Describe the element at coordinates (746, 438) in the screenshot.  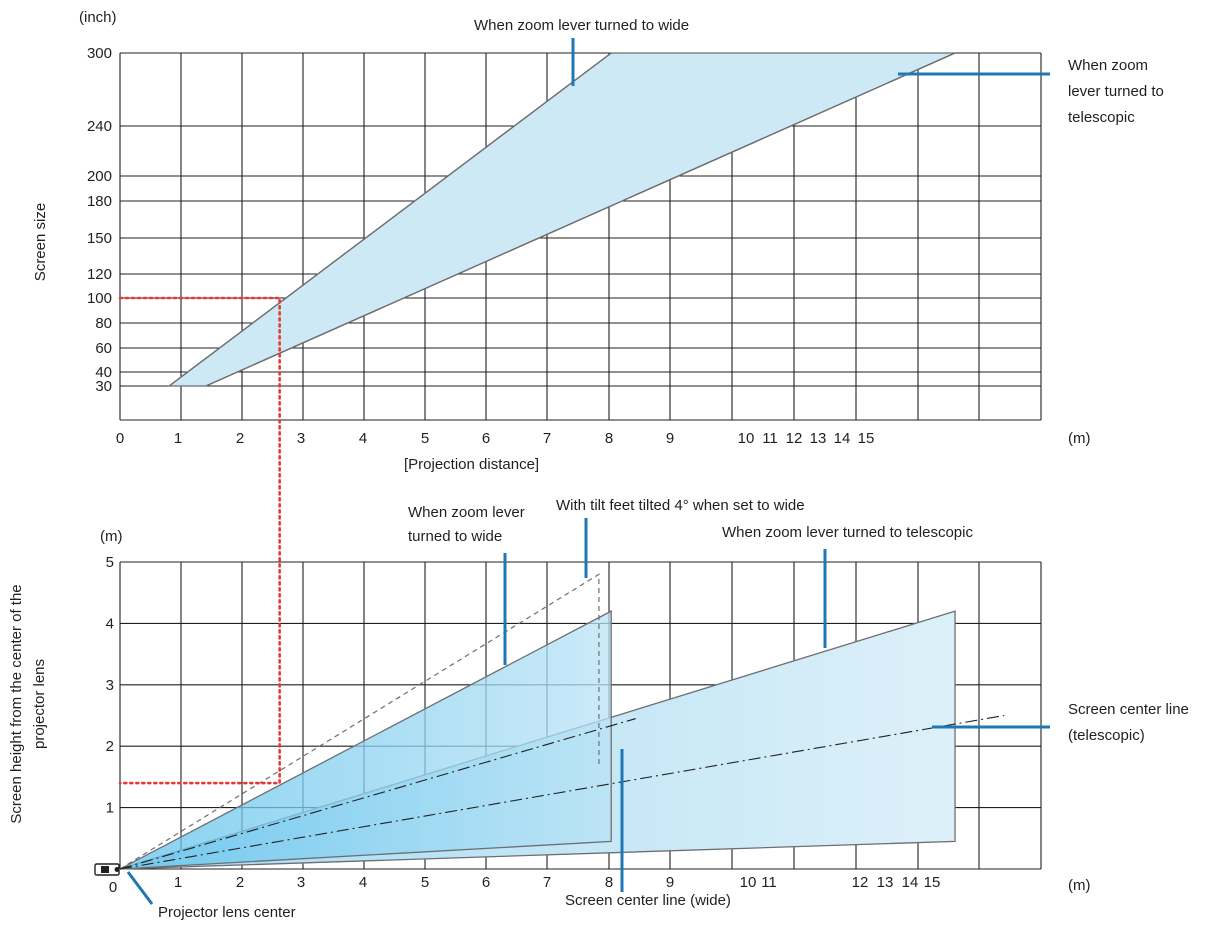
I see `top-x-tick-label: 10` at that location.